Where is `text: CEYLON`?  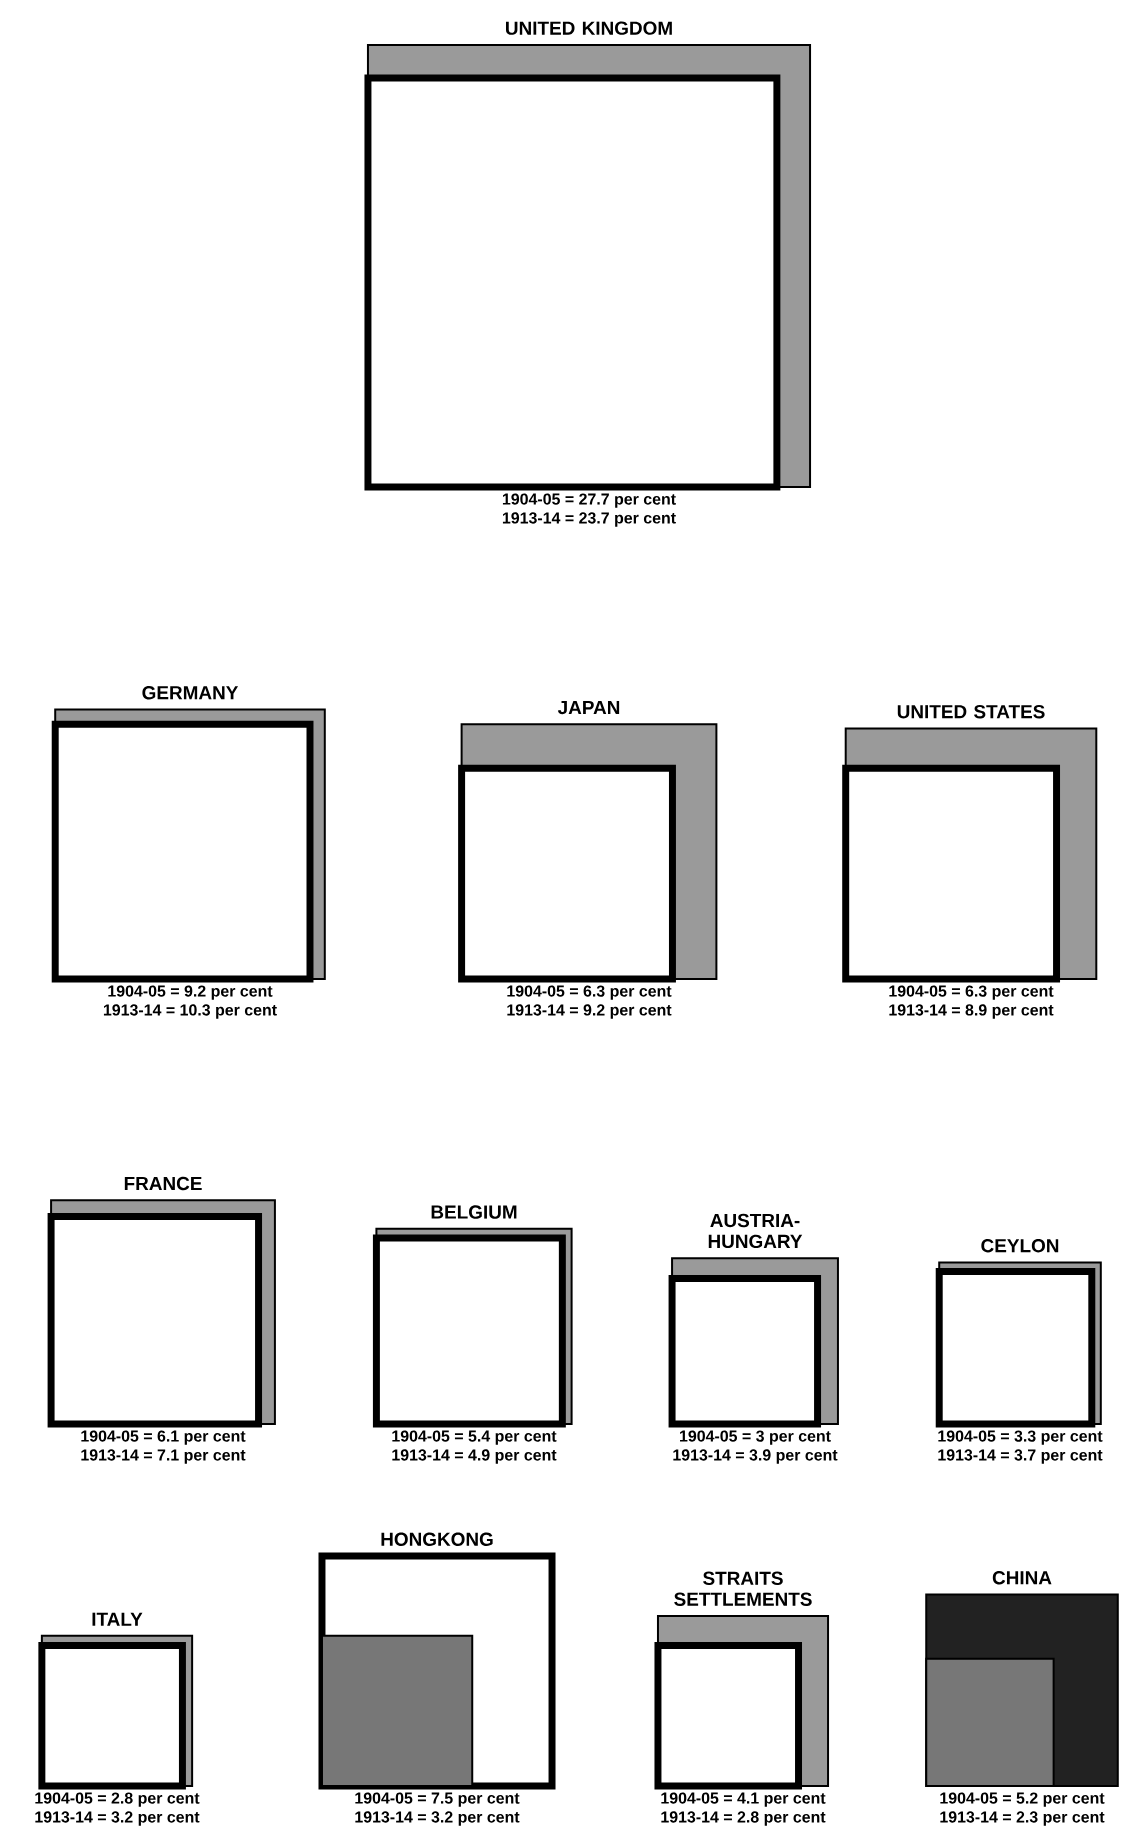
text: CEYLON is located at coordinates (1020, 1245).